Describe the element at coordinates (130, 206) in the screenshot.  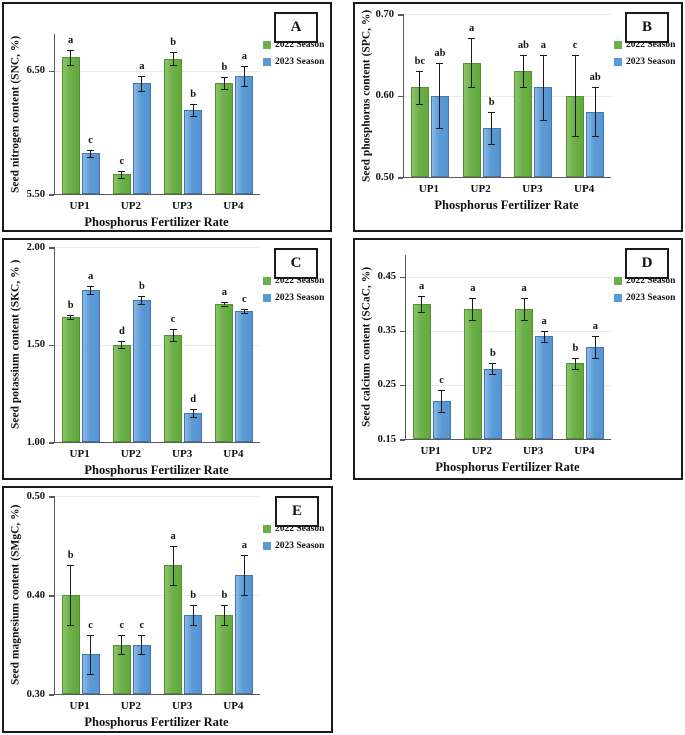
I see `x-tick-label: UP2` at that location.